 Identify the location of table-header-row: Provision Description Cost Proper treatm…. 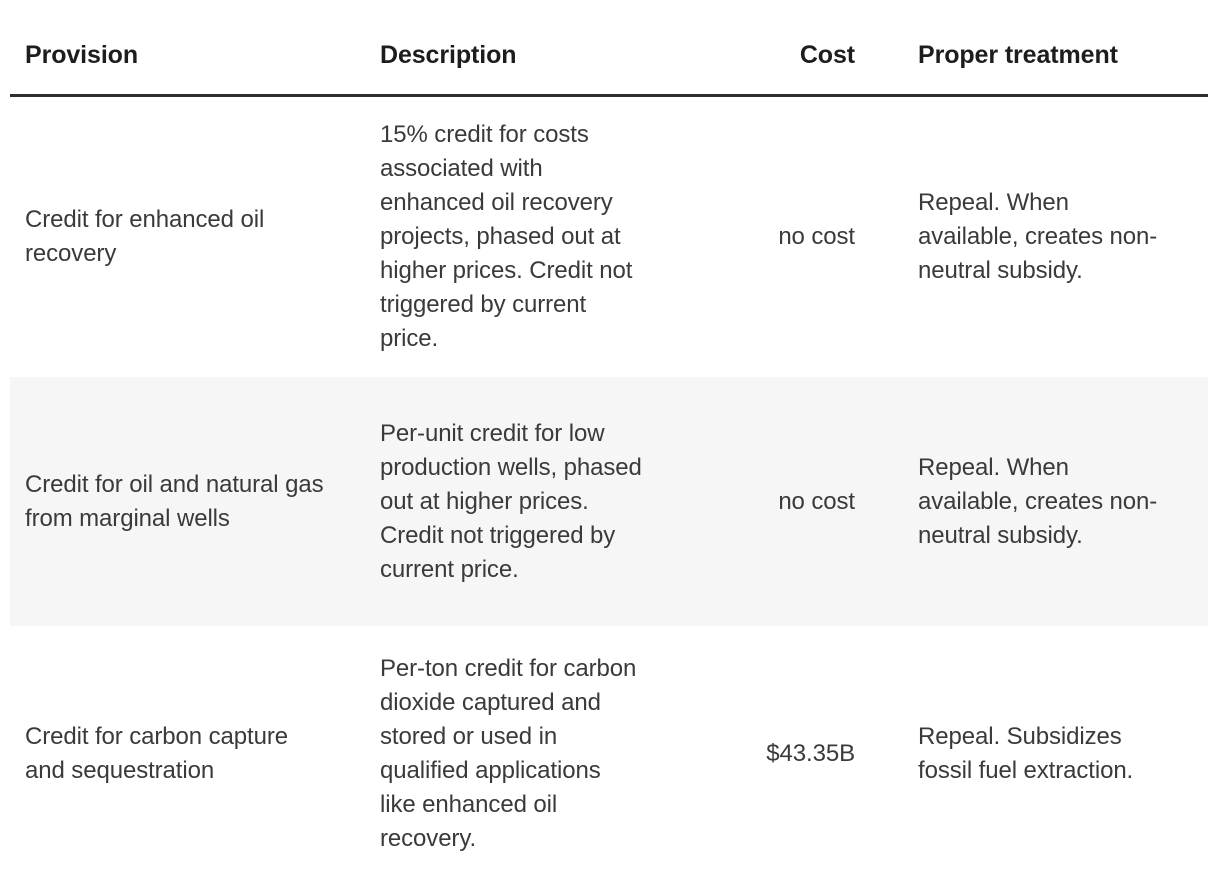
(609, 48).